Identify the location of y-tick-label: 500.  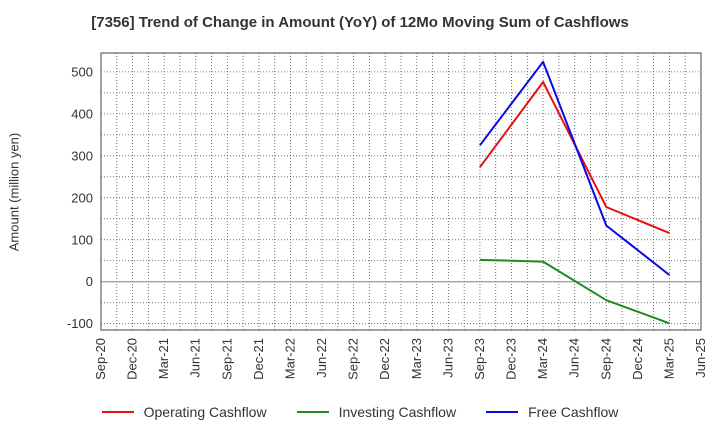
(82, 71).